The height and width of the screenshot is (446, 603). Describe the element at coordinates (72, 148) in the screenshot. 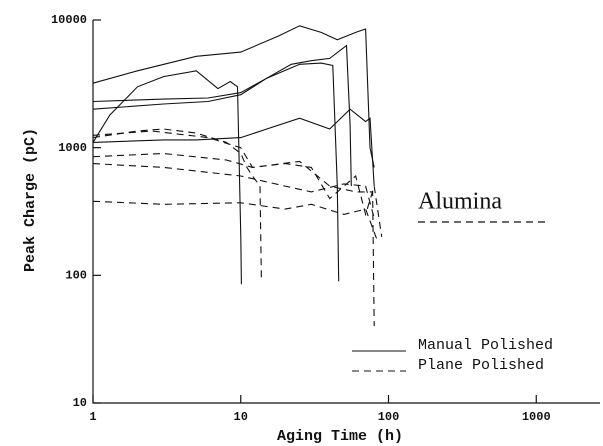

I see `y-tick-label: 1000` at that location.